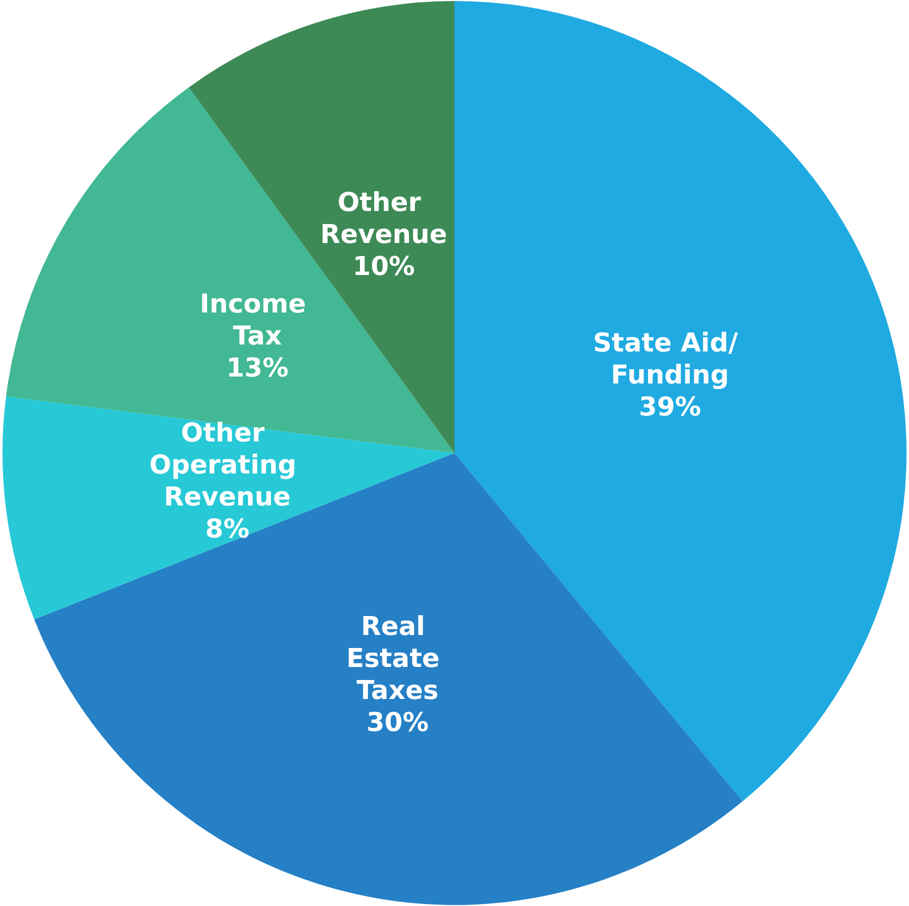  What do you see at coordinates (397, 659) in the screenshot?
I see `slice-label: Real Estate Taxes` at bounding box center [397, 659].